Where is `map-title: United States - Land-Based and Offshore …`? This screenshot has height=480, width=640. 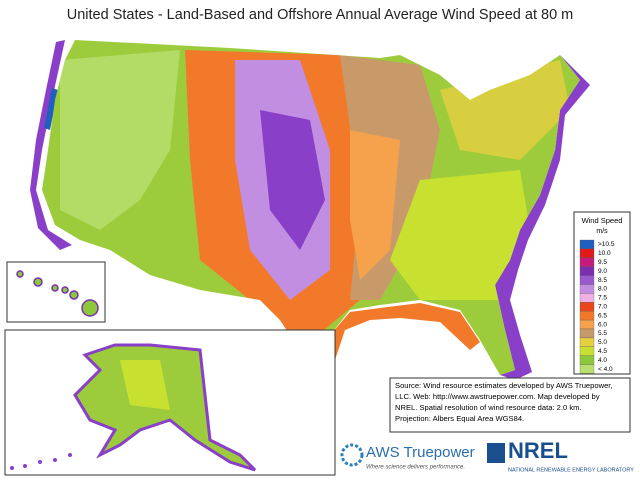 map-title: United States - Land-Based and Offshore … is located at coordinates (320, 15).